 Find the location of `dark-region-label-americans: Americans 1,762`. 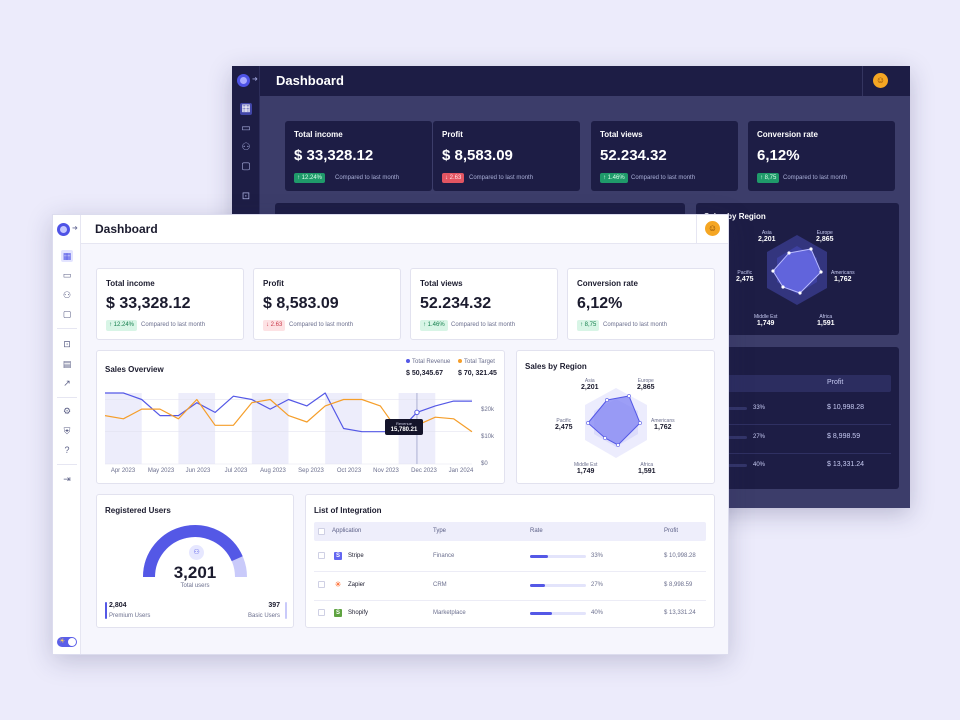

dark-region-label-americans: Americans 1,762 is located at coordinates (843, 276).